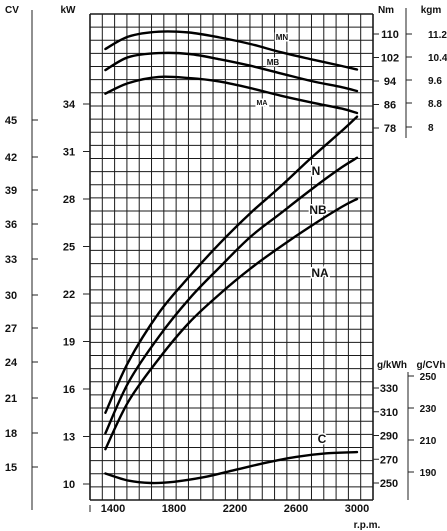 Image resolution: width=447 pixels, height=531 pixels. I want to click on kw-tick-label: 10, so click(69, 485).